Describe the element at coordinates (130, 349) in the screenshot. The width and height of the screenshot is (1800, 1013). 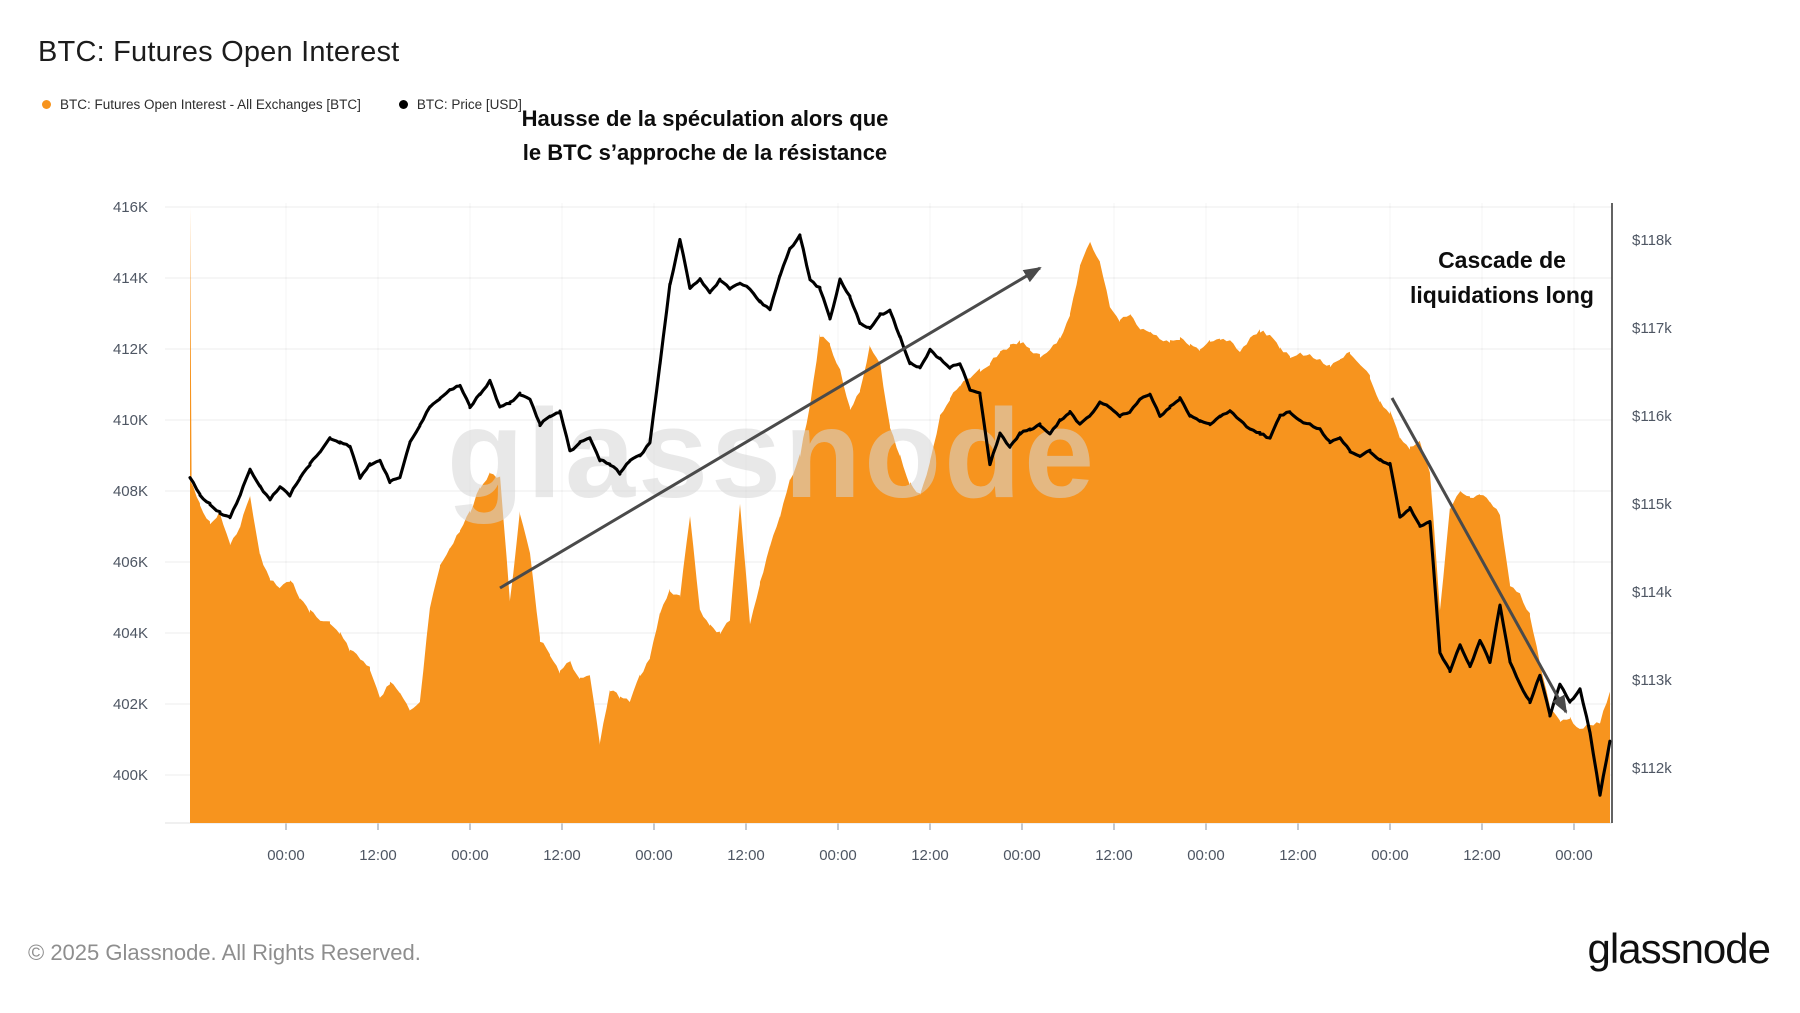
I see `left-axis-tick: 412K` at that location.